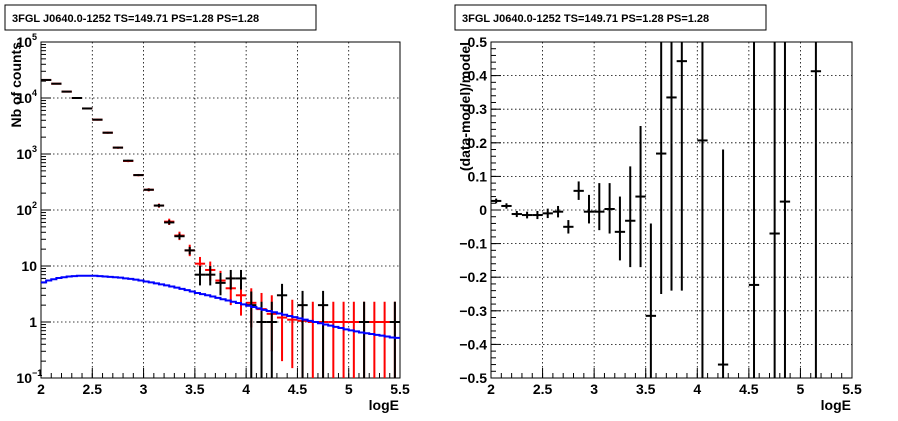  I want to click on counts-y-tick-label: 1, so click(33, 322).